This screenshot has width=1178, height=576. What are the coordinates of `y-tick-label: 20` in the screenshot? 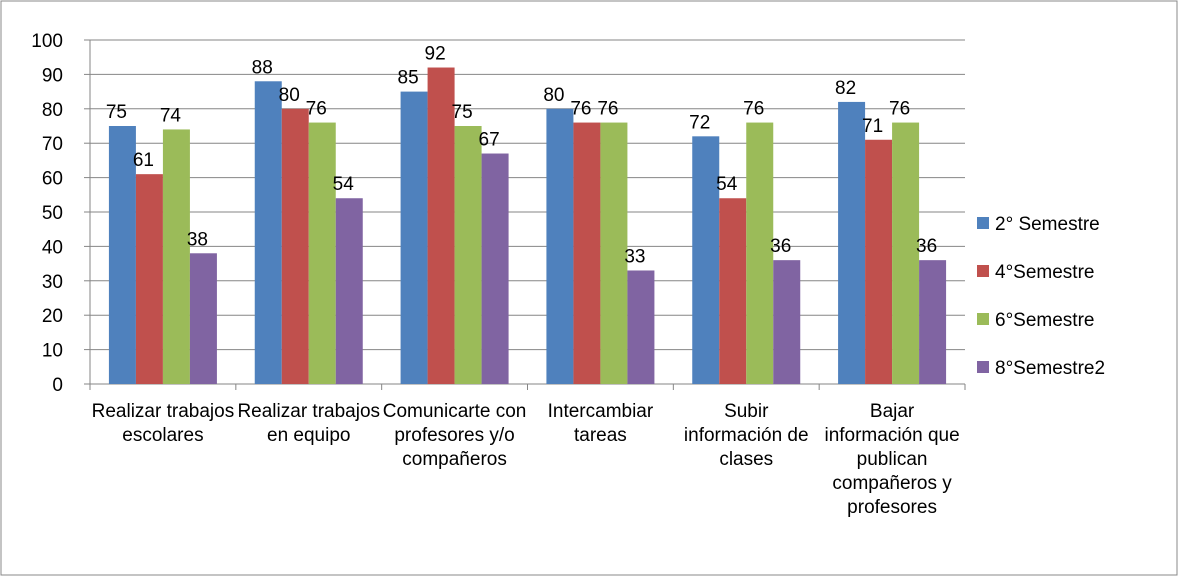 It's located at (52, 316).